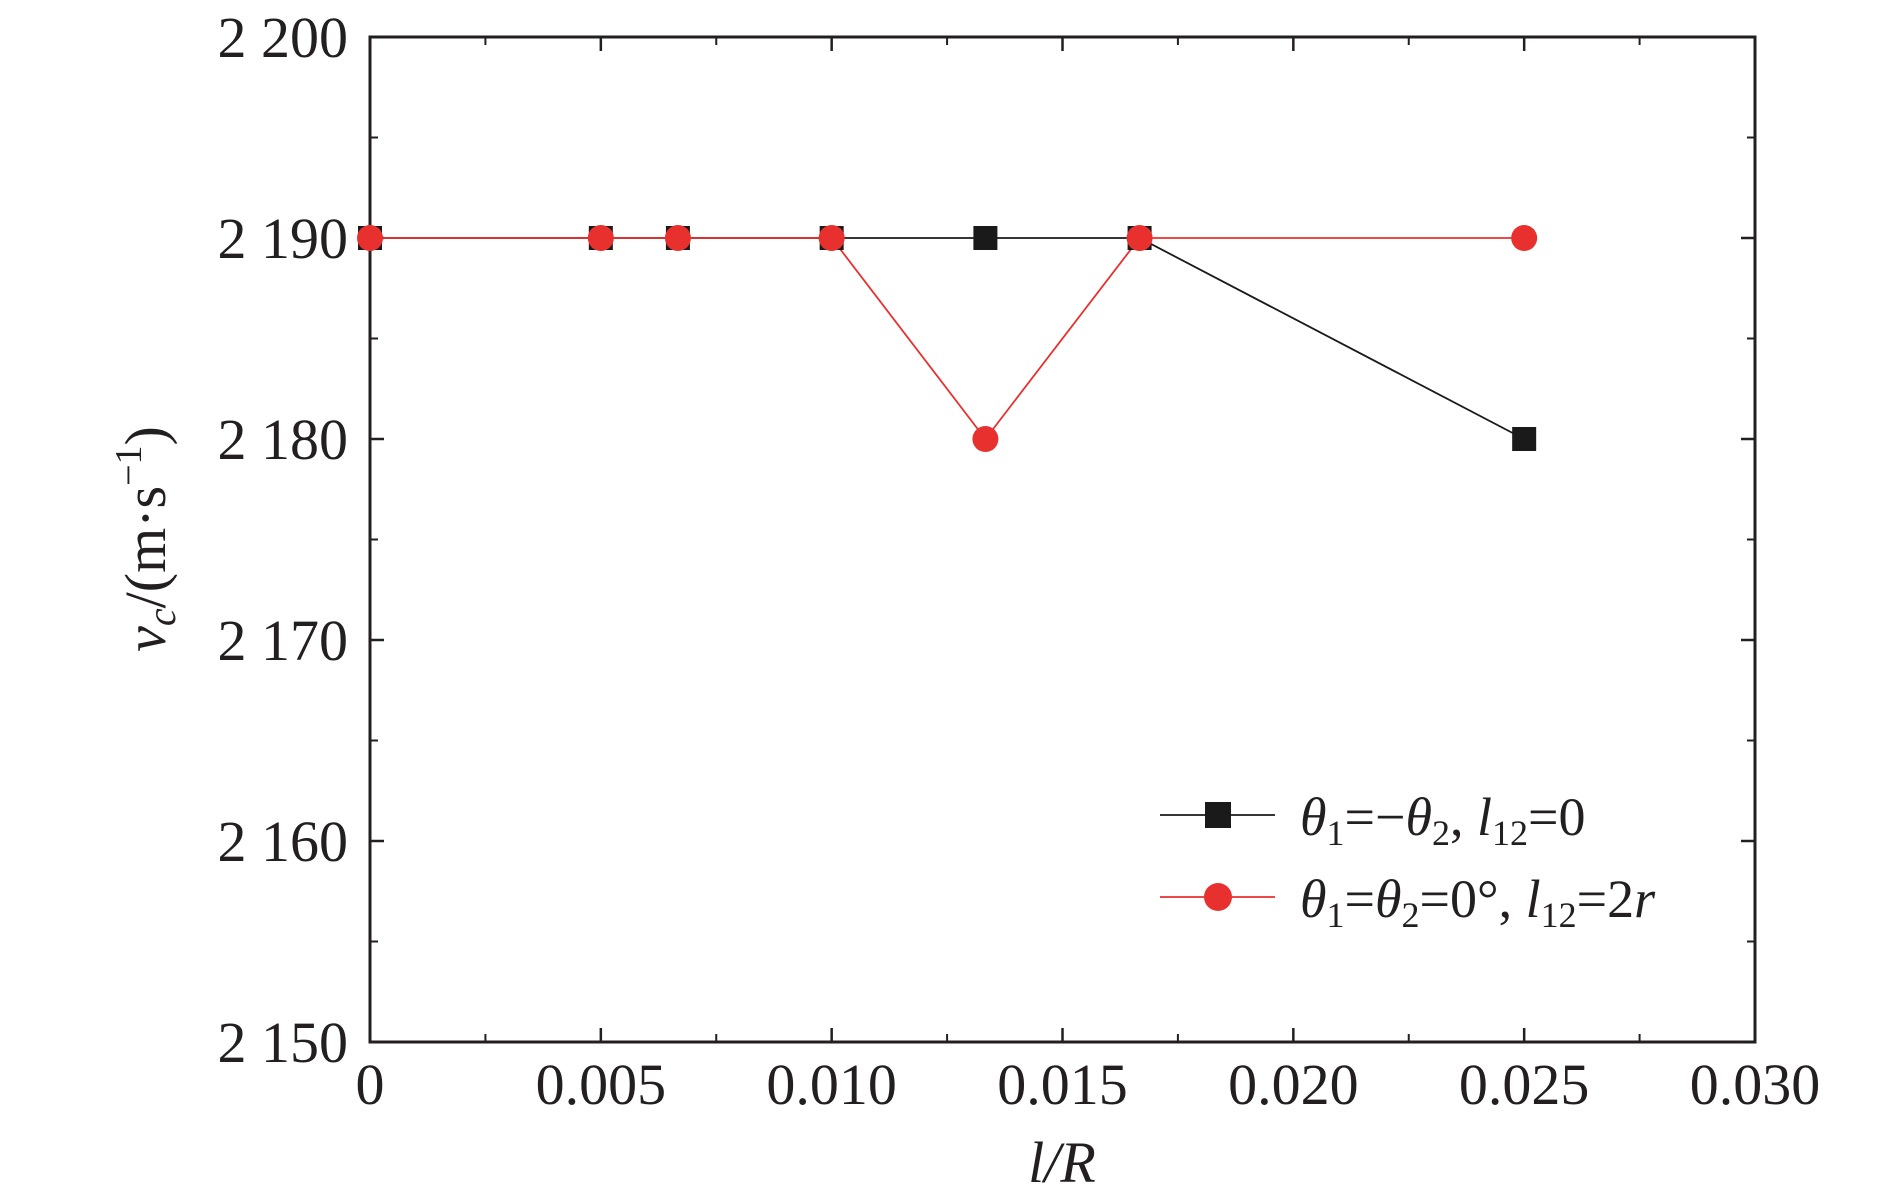  Describe the element at coordinates (1218, 897) in the screenshot. I see `legend-marker-circle` at that location.